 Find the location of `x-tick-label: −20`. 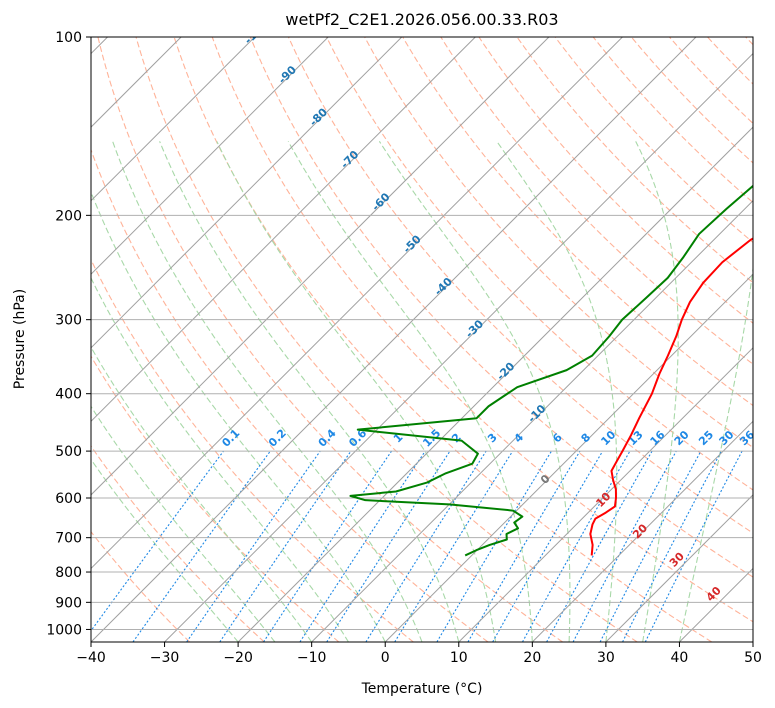

x-tick-label: −20 is located at coordinates (238, 658).